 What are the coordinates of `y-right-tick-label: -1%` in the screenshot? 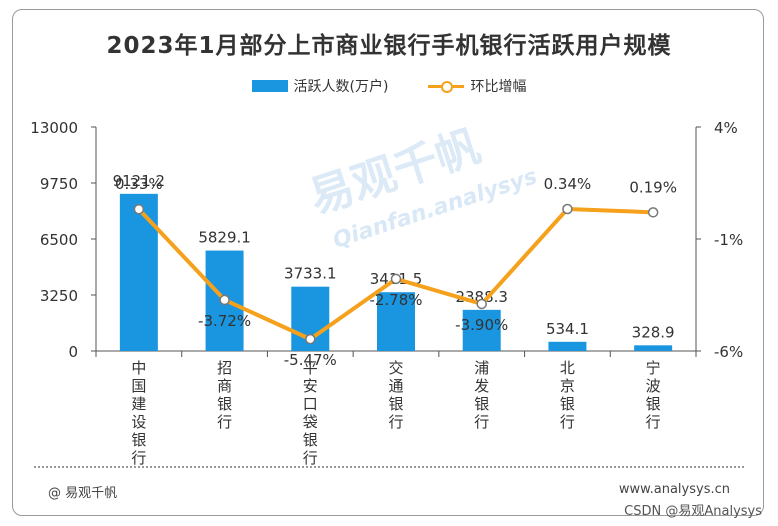 It's located at (728, 240).